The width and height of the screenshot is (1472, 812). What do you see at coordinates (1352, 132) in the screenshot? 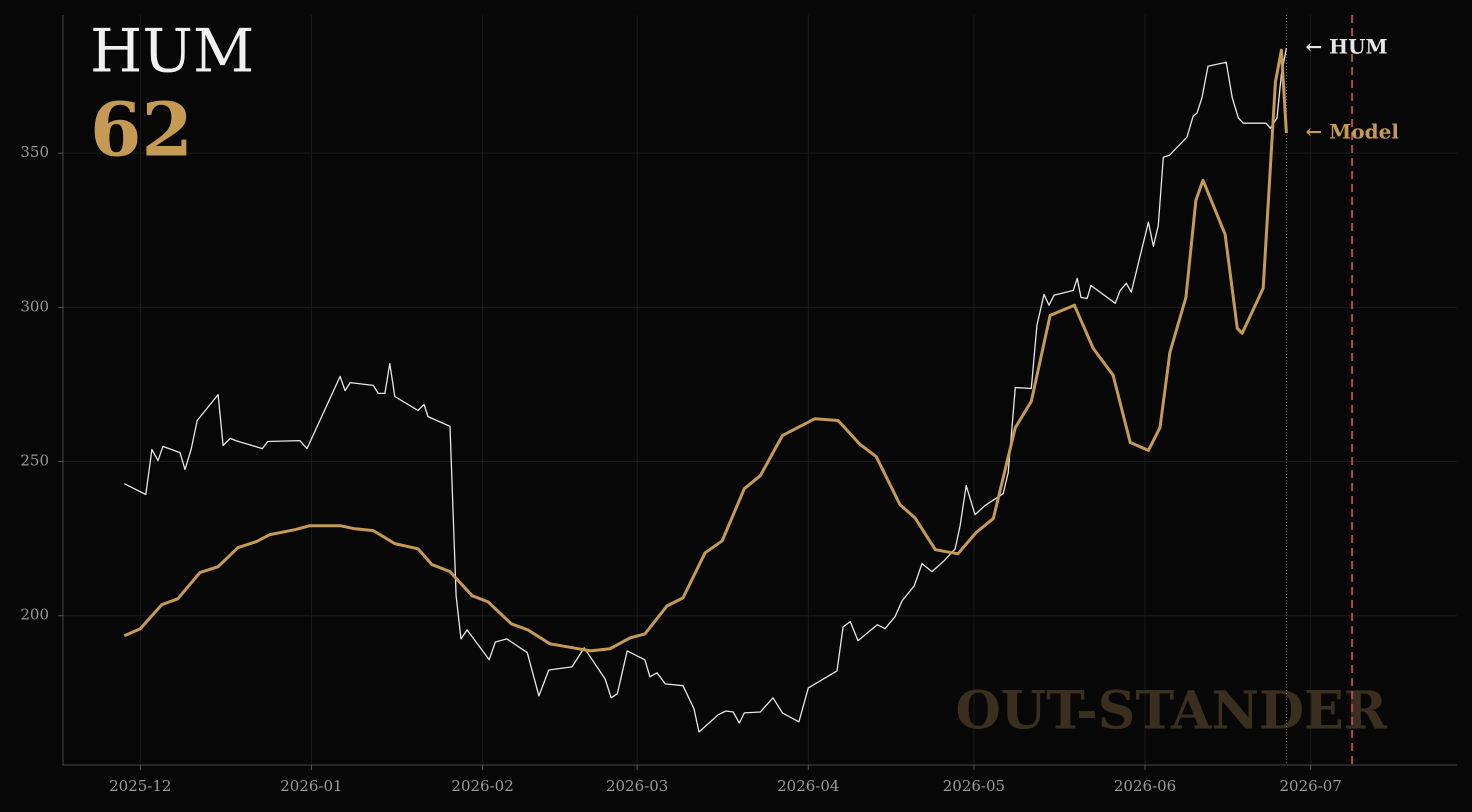
I see `series-label: ← Model` at bounding box center [1352, 132].